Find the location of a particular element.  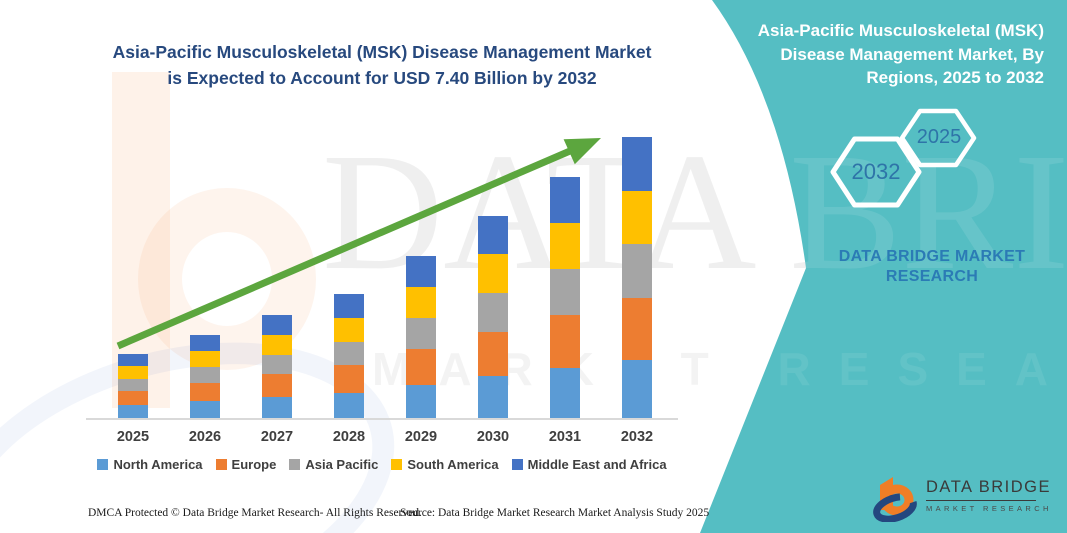

brand-text-line2: RESEARCH is located at coordinates (932, 276).